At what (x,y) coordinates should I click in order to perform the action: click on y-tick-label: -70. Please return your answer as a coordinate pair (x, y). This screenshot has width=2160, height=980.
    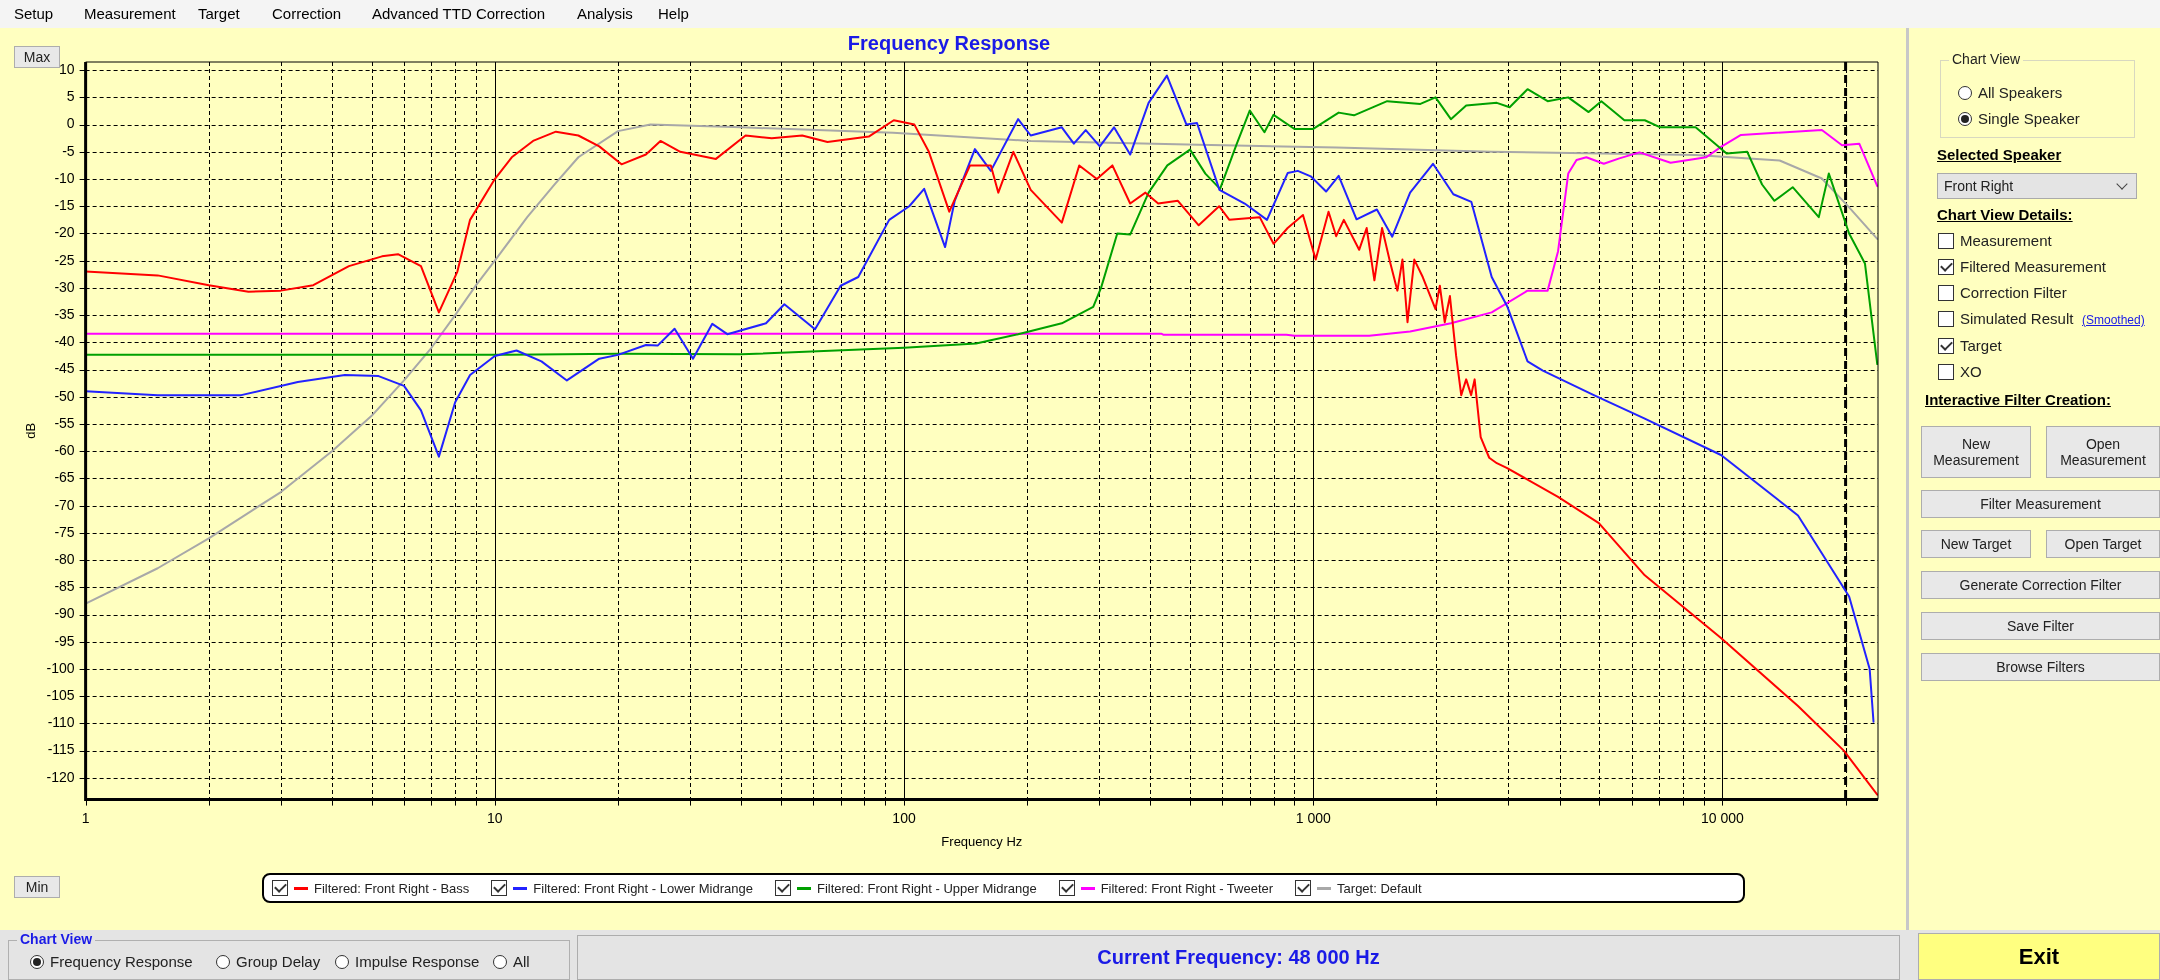
    Looking at the image, I should click on (64, 504).